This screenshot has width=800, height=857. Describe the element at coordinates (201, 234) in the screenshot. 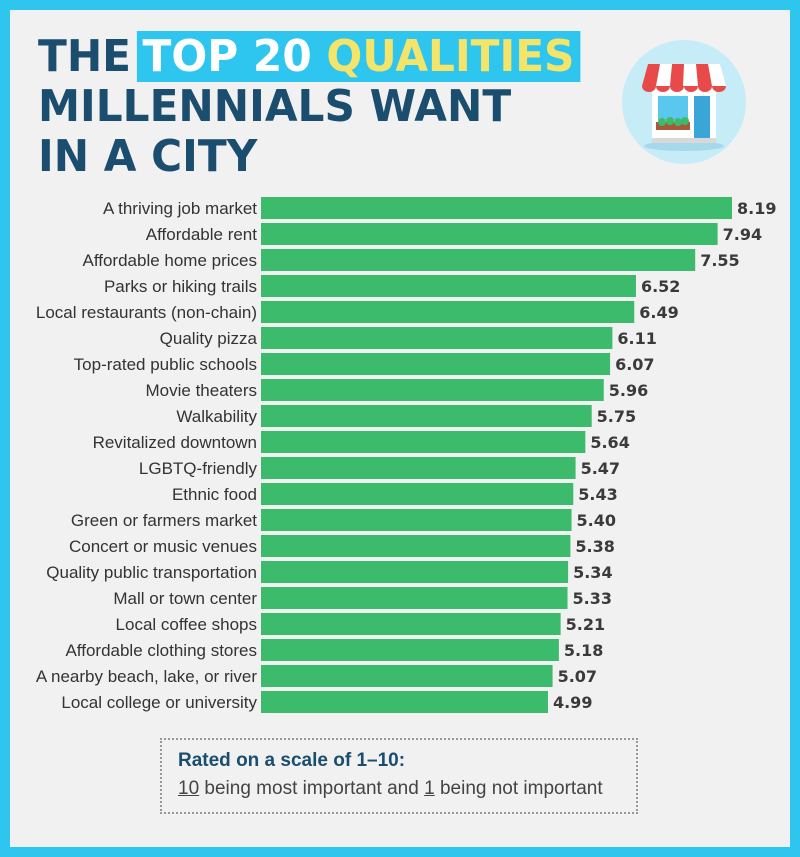

I see `category-label: Affordable rent` at that location.